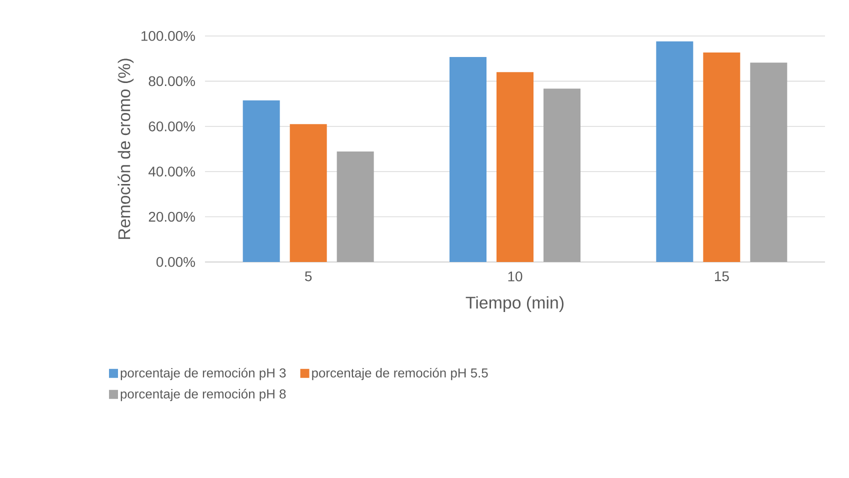 This screenshot has width=849, height=478. I want to click on y-axis-title: Remoción de cromo (%), so click(126, 148).